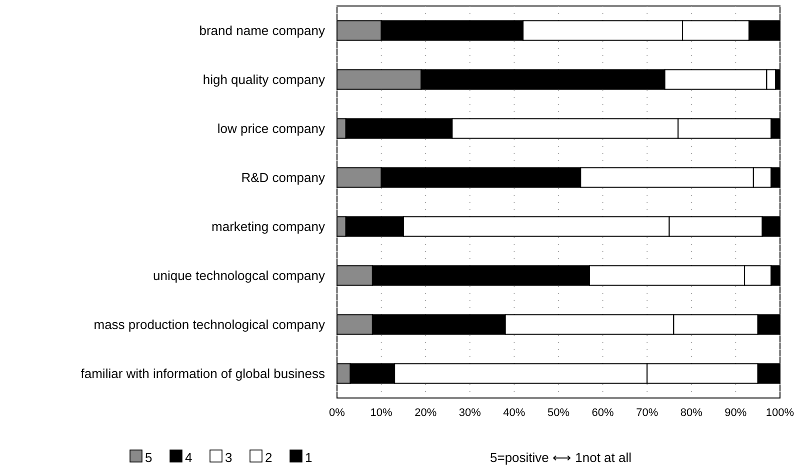 The image size is (802, 473). Describe the element at coordinates (228, 457) in the screenshot. I see `legend-label: 3` at that location.